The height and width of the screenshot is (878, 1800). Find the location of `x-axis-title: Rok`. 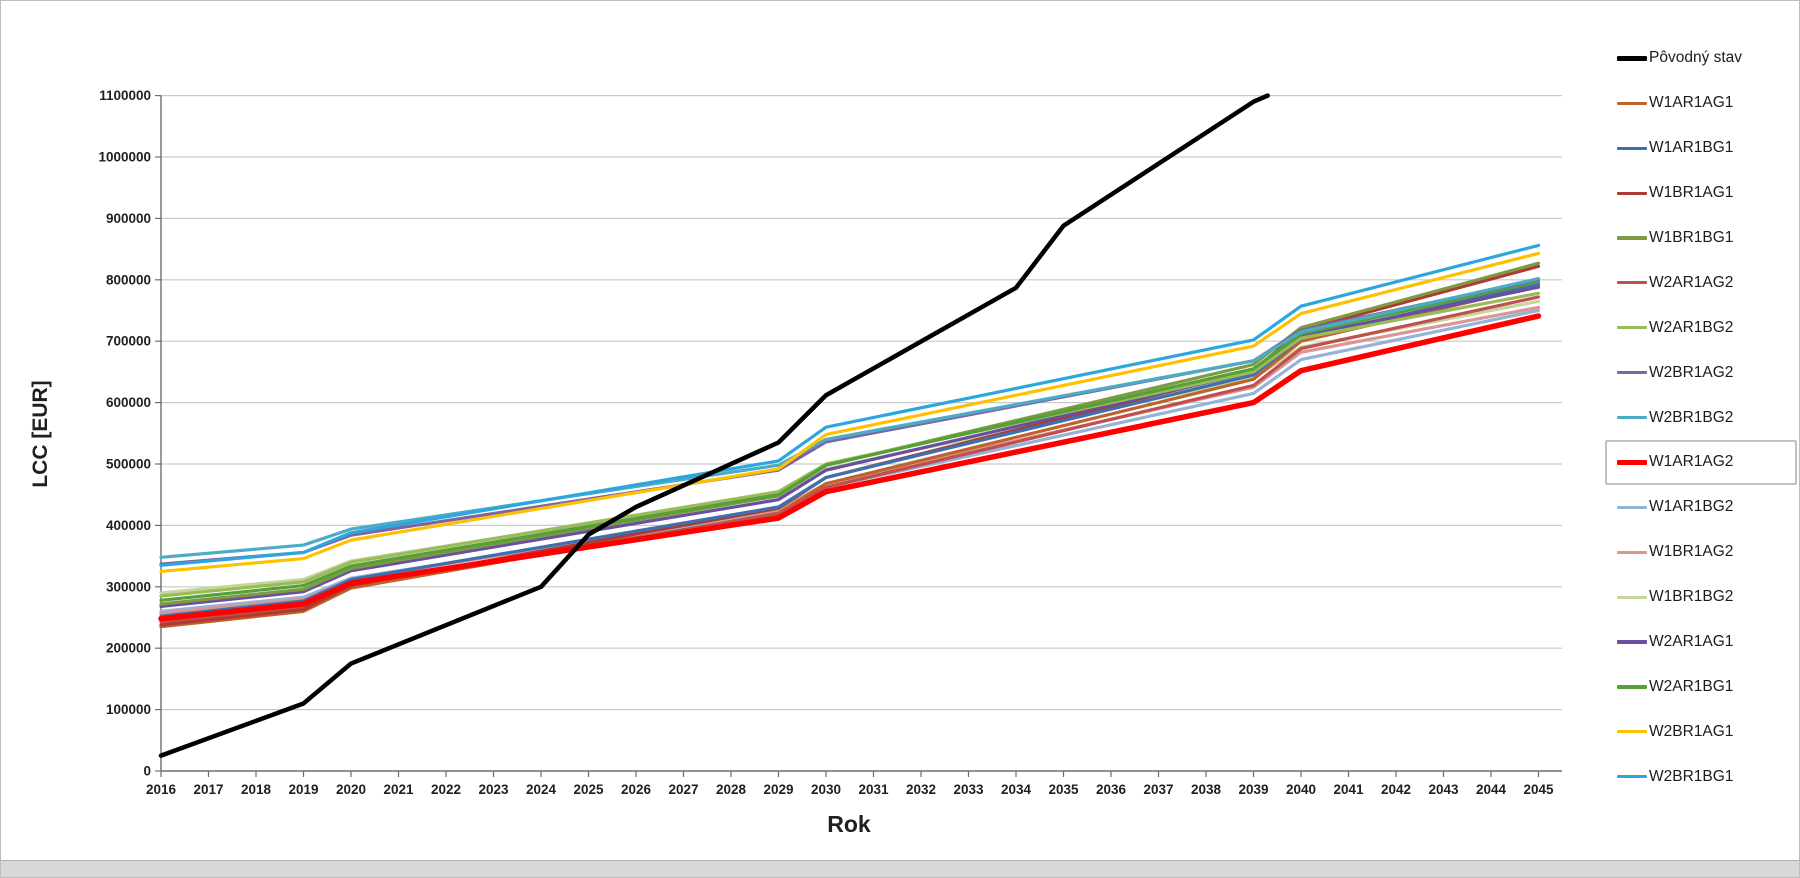

x-axis-title: Rok is located at coordinates (849, 824).